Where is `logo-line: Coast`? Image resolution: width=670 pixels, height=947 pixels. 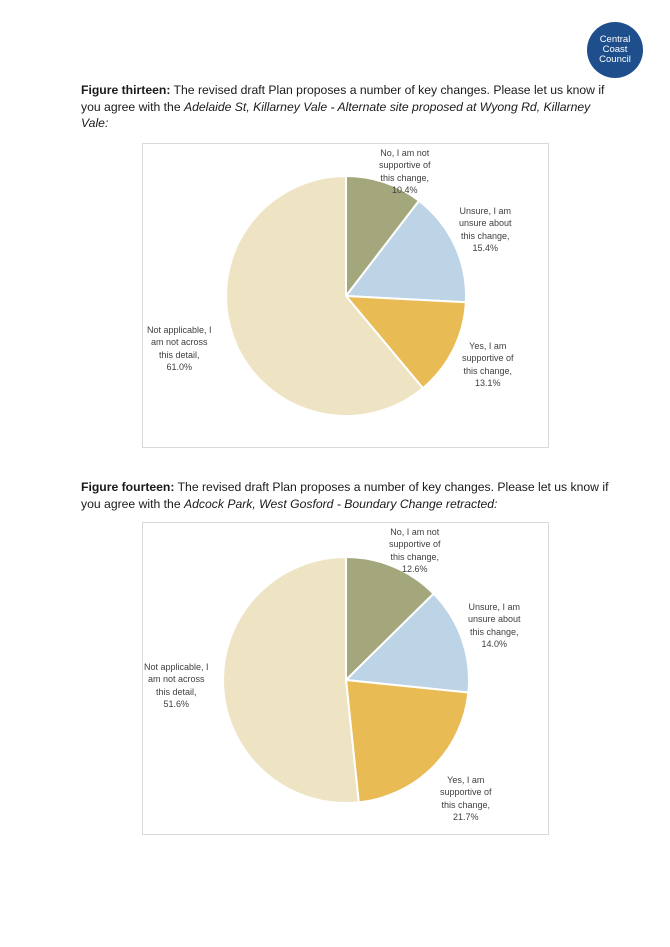
logo-line: Coast is located at coordinates (615, 49).